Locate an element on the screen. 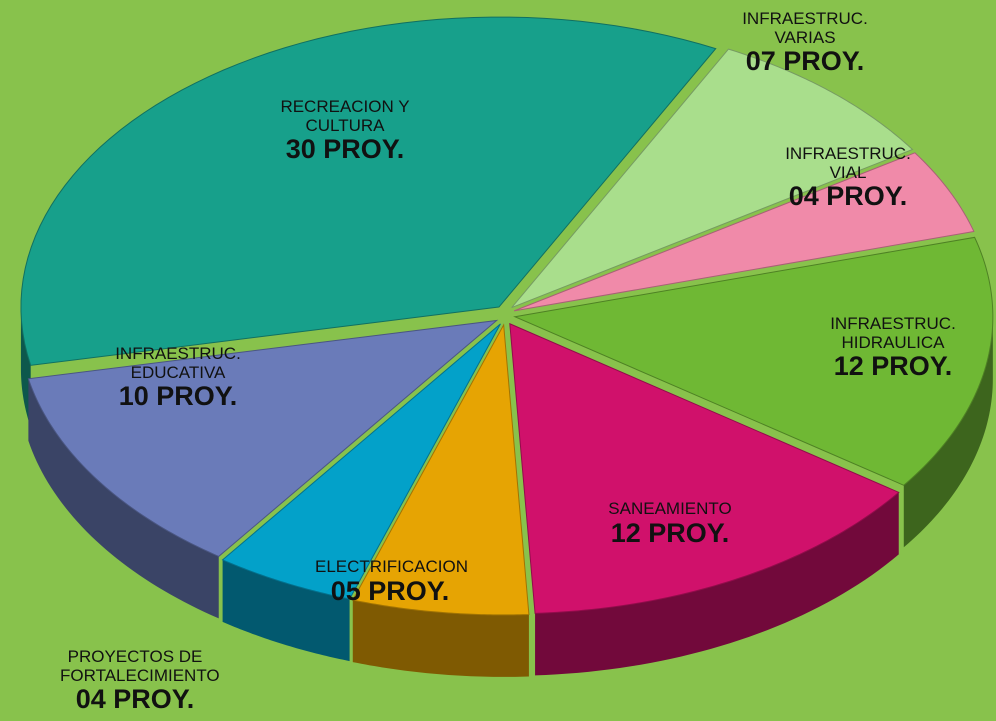  slice-label: INFRAESTRUC. HIDRAULICA 12 PROY. is located at coordinates (893, 348).